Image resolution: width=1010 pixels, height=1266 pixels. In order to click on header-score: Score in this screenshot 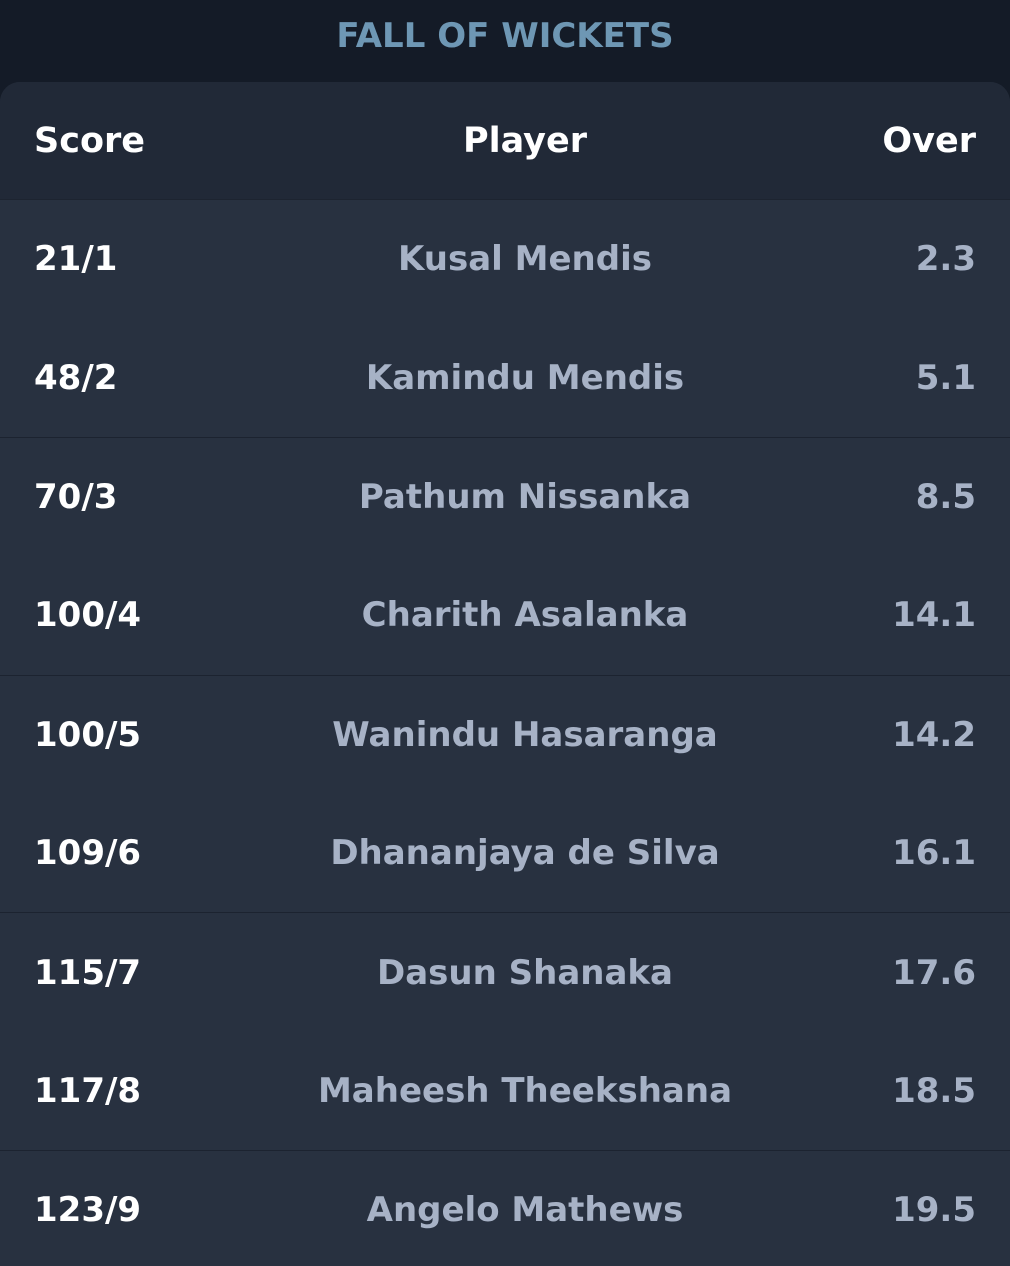, I will do `click(89, 140)`.